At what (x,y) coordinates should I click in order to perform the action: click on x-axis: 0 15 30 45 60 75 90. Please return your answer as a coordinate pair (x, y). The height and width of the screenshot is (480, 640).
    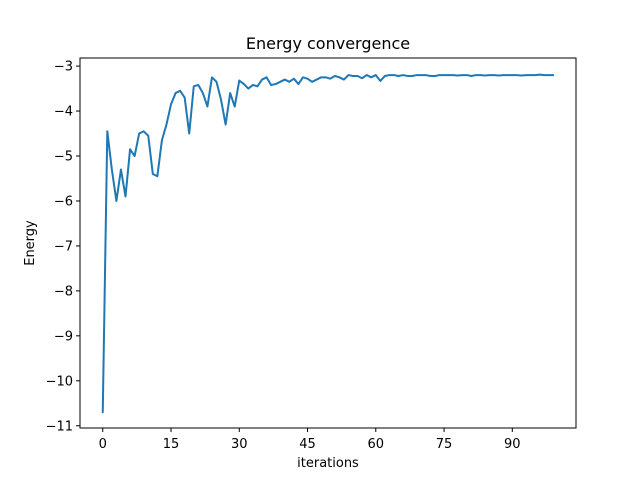
    Looking at the image, I should click on (310, 440).